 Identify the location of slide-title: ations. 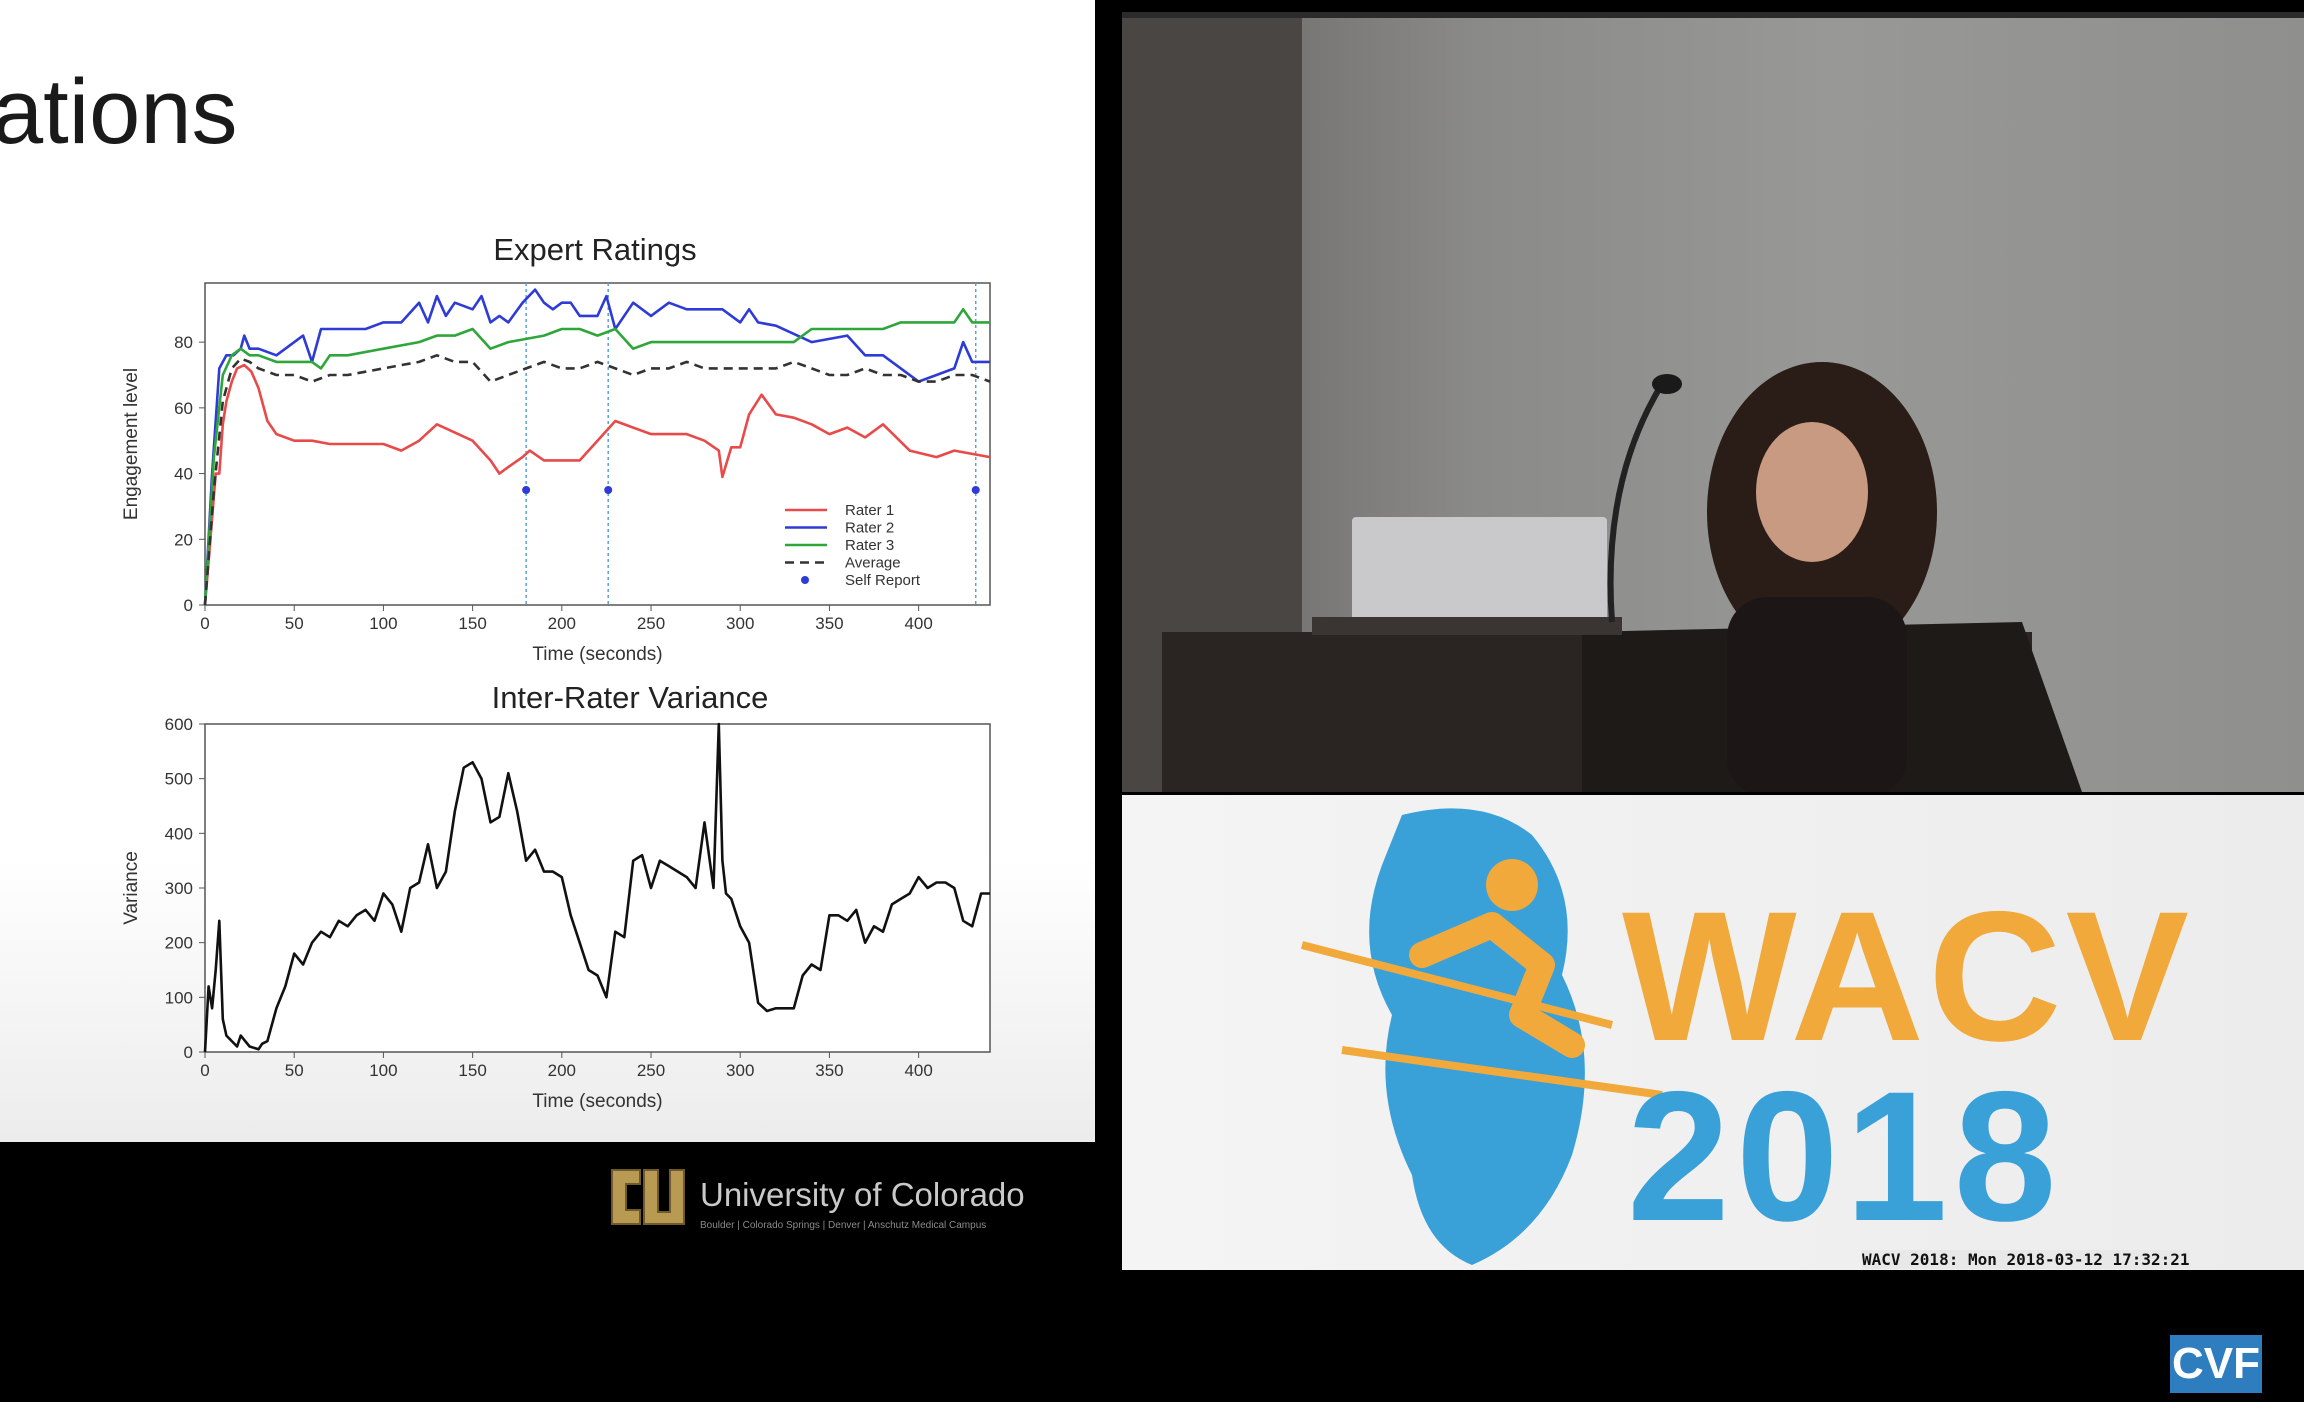
(119, 112).